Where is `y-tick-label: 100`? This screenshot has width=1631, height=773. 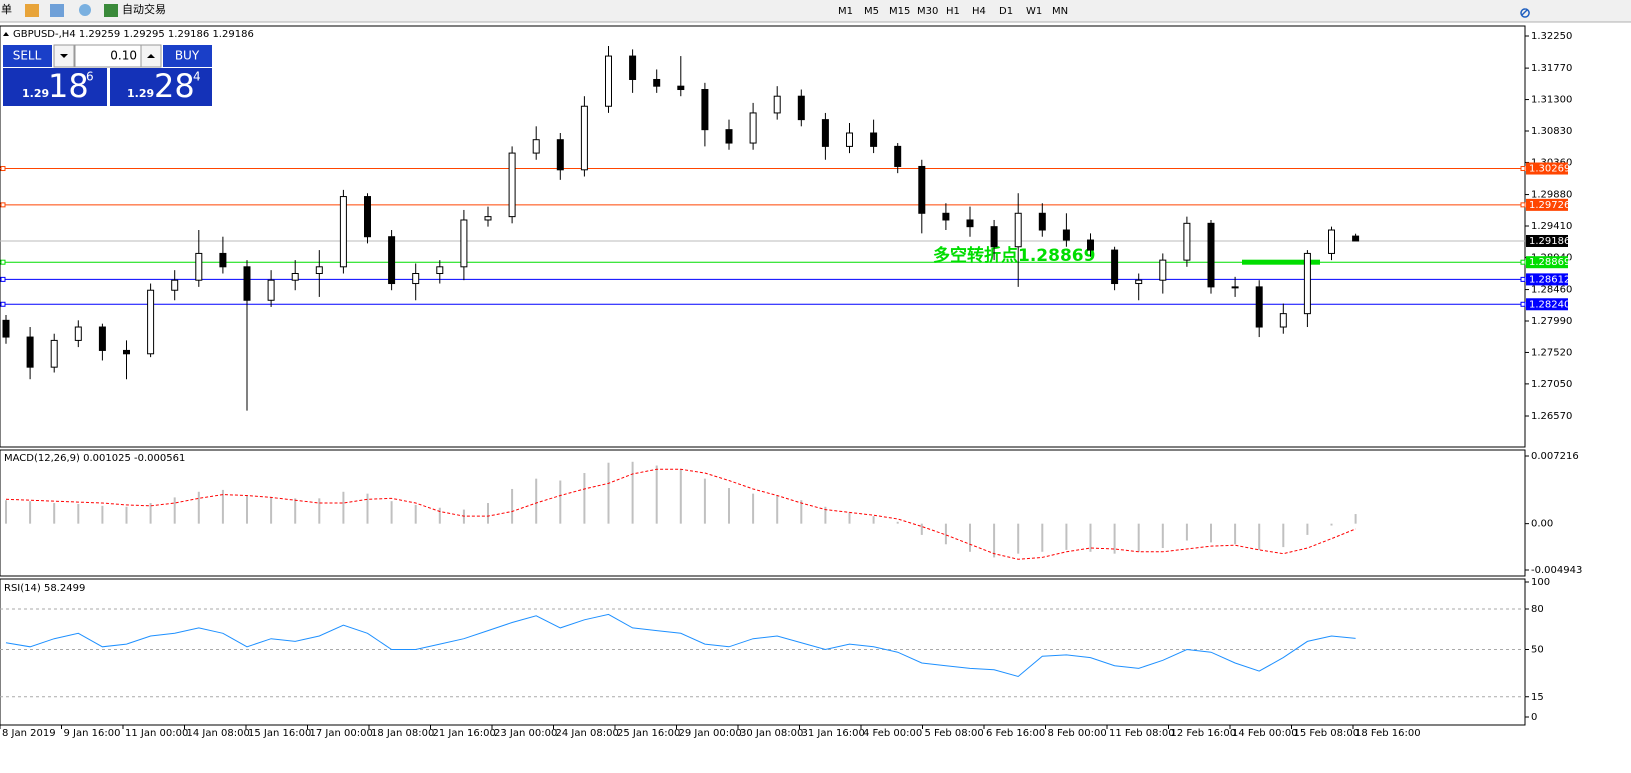
y-tick-label: 100 is located at coordinates (1540, 582).